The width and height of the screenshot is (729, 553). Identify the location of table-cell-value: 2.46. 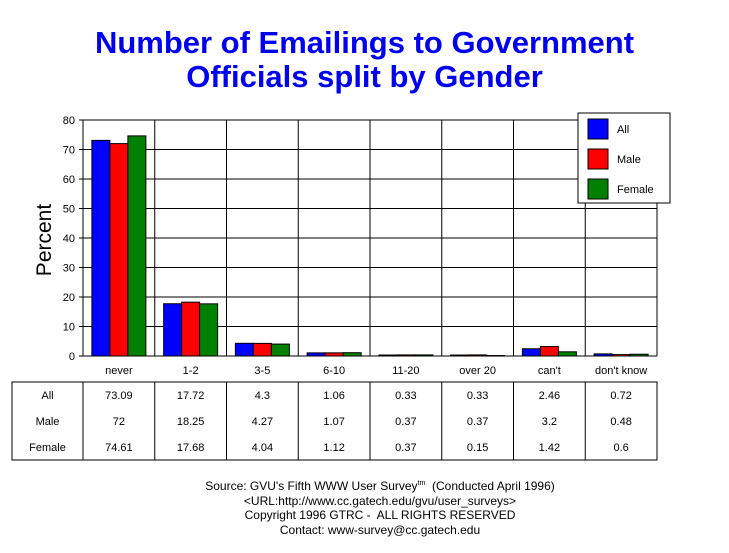
(549, 396).